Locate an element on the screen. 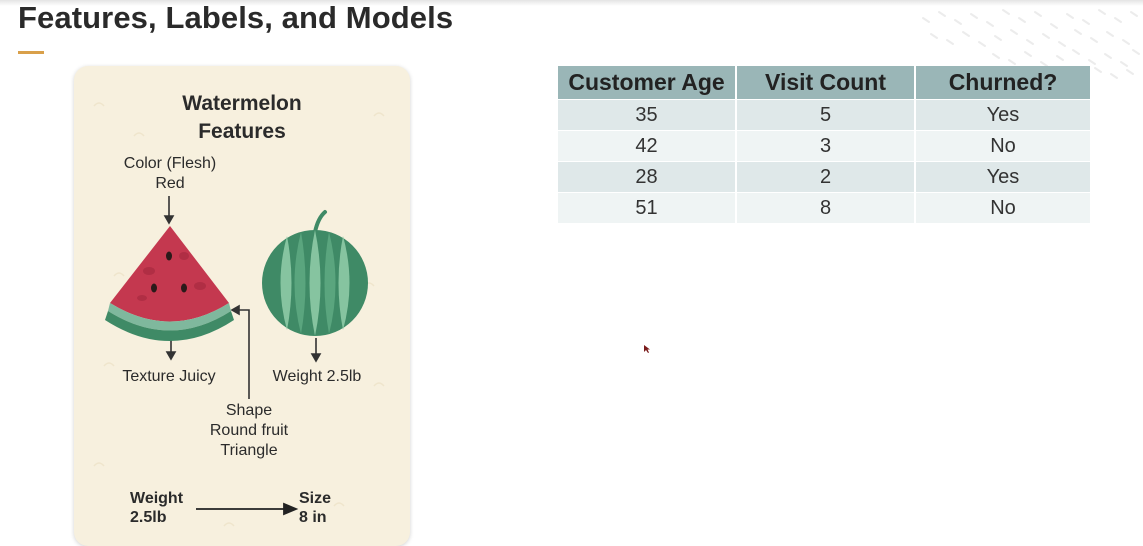  whole-watermelon-icon is located at coordinates (315, 273).